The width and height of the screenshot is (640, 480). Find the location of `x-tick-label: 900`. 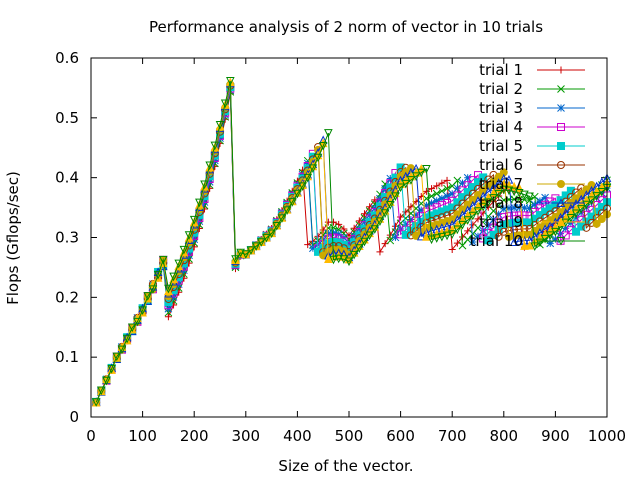

x-tick-label: 900 is located at coordinates (555, 436).